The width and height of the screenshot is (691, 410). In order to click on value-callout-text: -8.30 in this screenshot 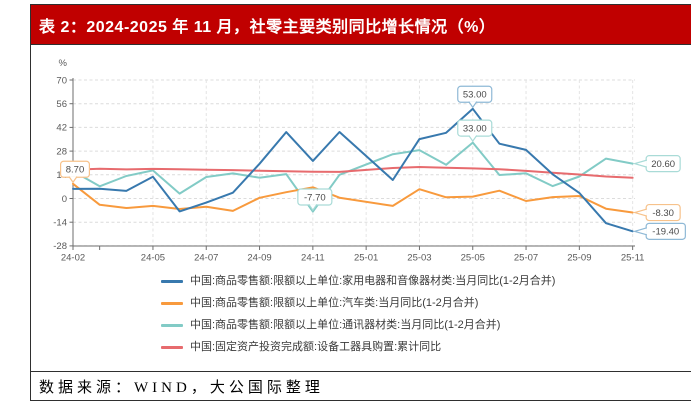, I will do `click(663, 213)`.